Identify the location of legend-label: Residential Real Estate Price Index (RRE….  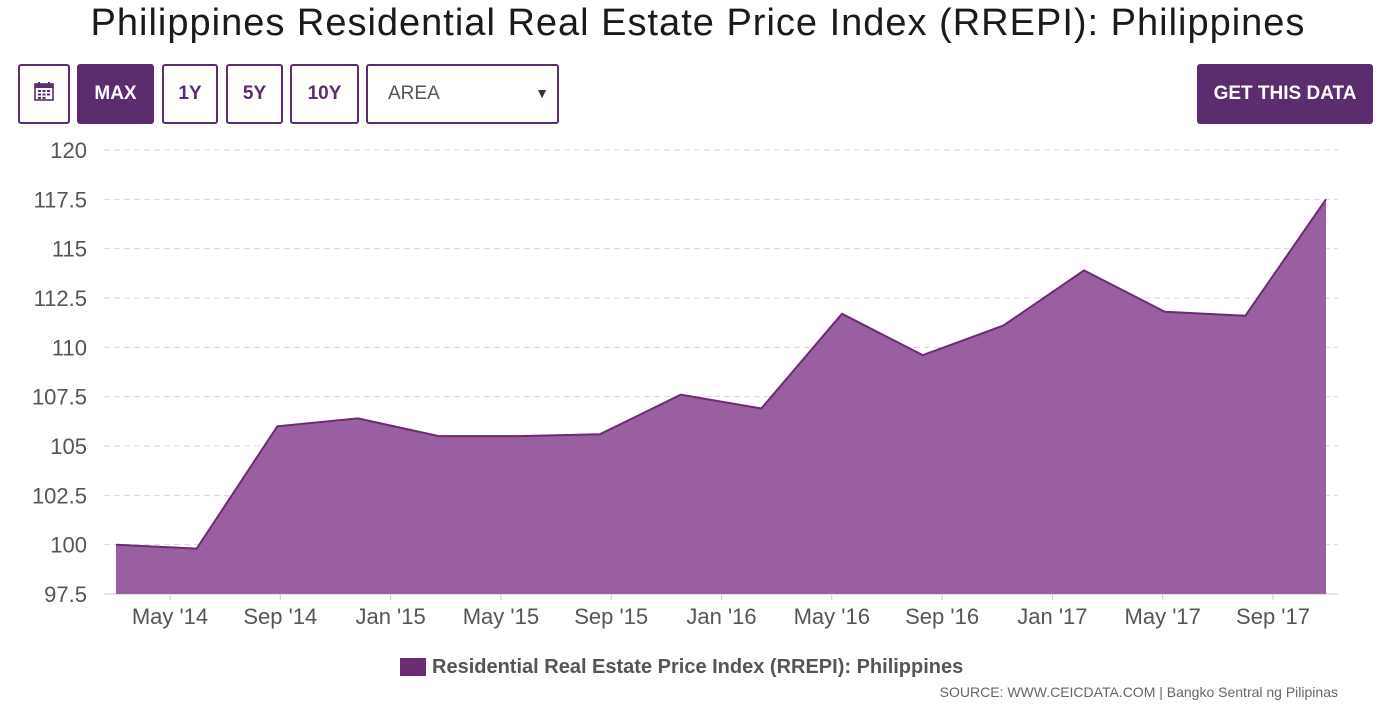
(698, 666).